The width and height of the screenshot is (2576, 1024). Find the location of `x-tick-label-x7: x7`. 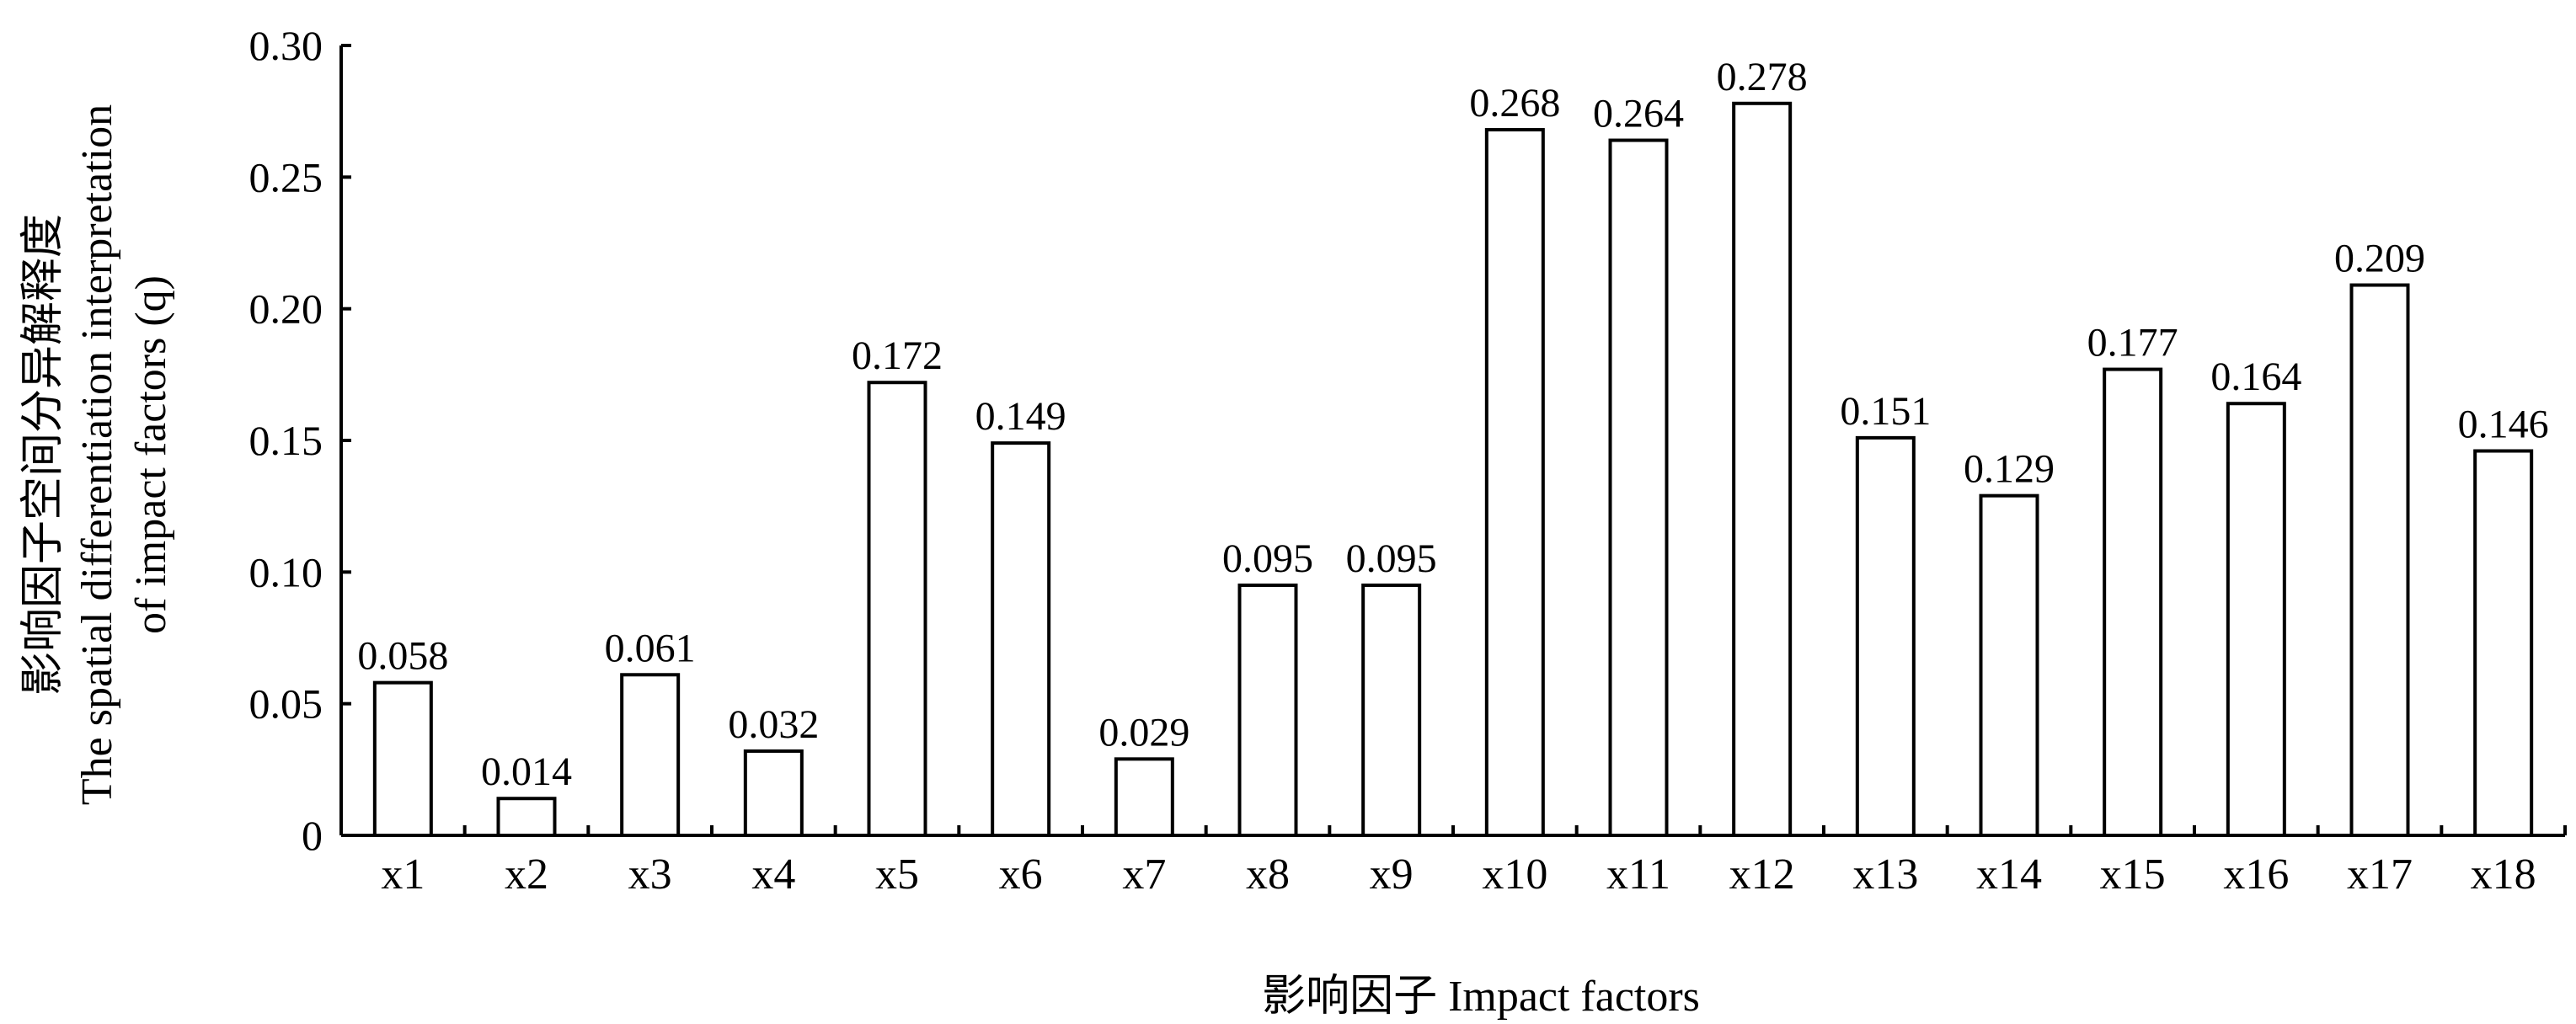

x-tick-label-x7: x7 is located at coordinates (1144, 875).